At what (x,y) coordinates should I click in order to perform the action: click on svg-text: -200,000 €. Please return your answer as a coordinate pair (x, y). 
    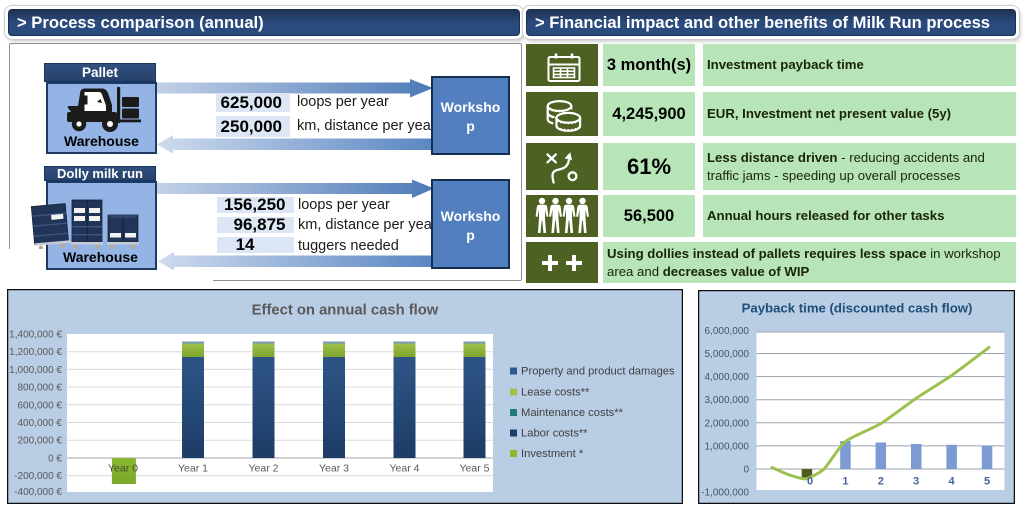
    Looking at the image, I should click on (38, 476).